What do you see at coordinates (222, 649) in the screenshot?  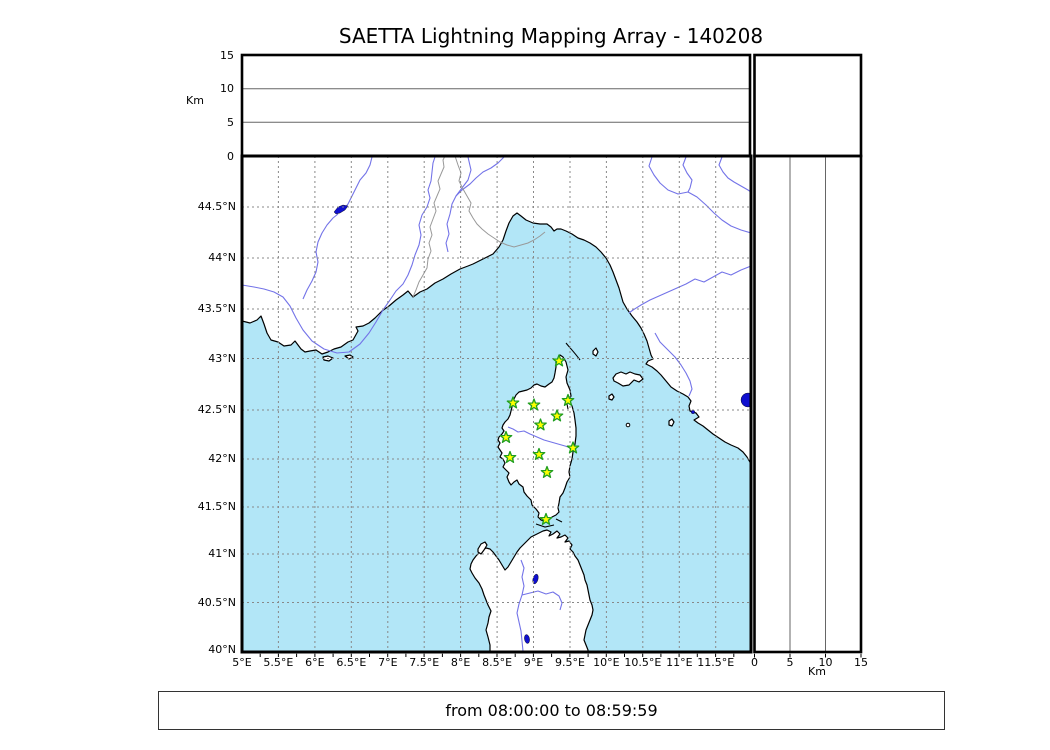 I see `lat-tick-label: 40°N` at bounding box center [222, 649].